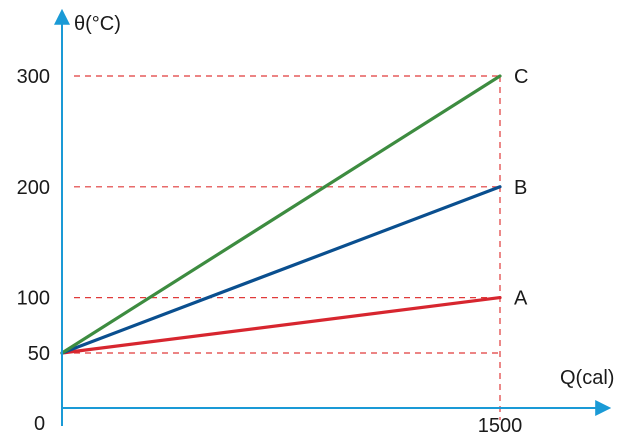 The width and height of the screenshot is (639, 438). Describe the element at coordinates (97, 24) in the screenshot. I see `y-axis-label: θ(°C)` at that location.